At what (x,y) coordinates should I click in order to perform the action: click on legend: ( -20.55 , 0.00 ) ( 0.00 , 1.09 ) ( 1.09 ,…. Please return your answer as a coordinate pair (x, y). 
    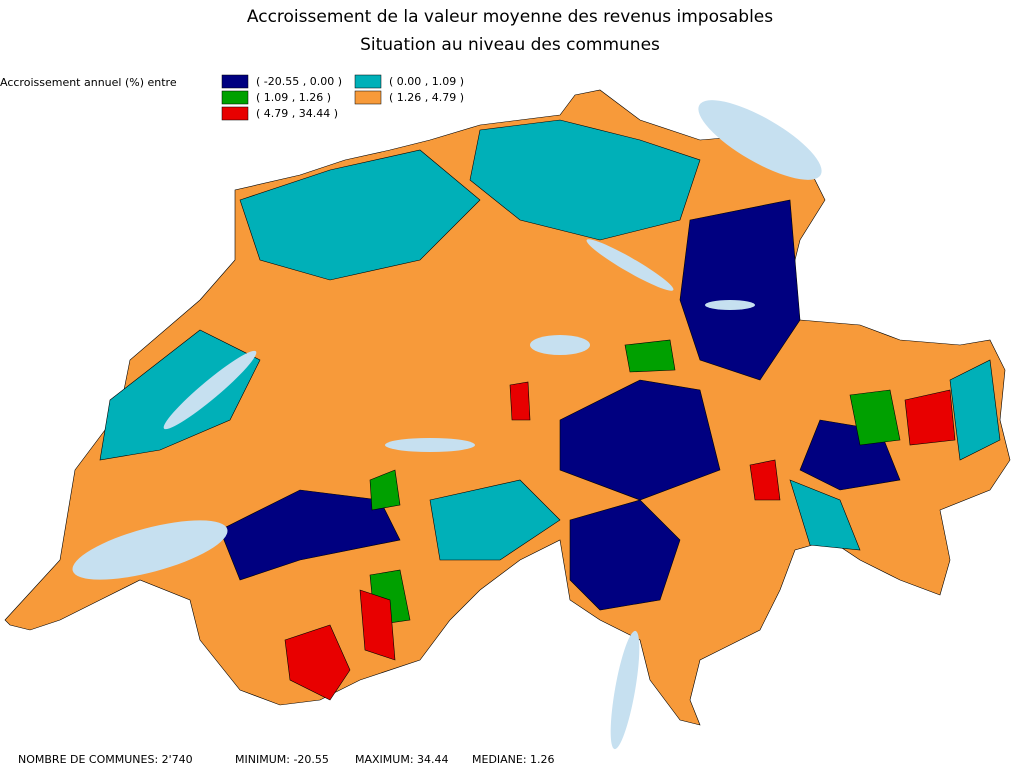
    Looking at the image, I should click on (342, 97).